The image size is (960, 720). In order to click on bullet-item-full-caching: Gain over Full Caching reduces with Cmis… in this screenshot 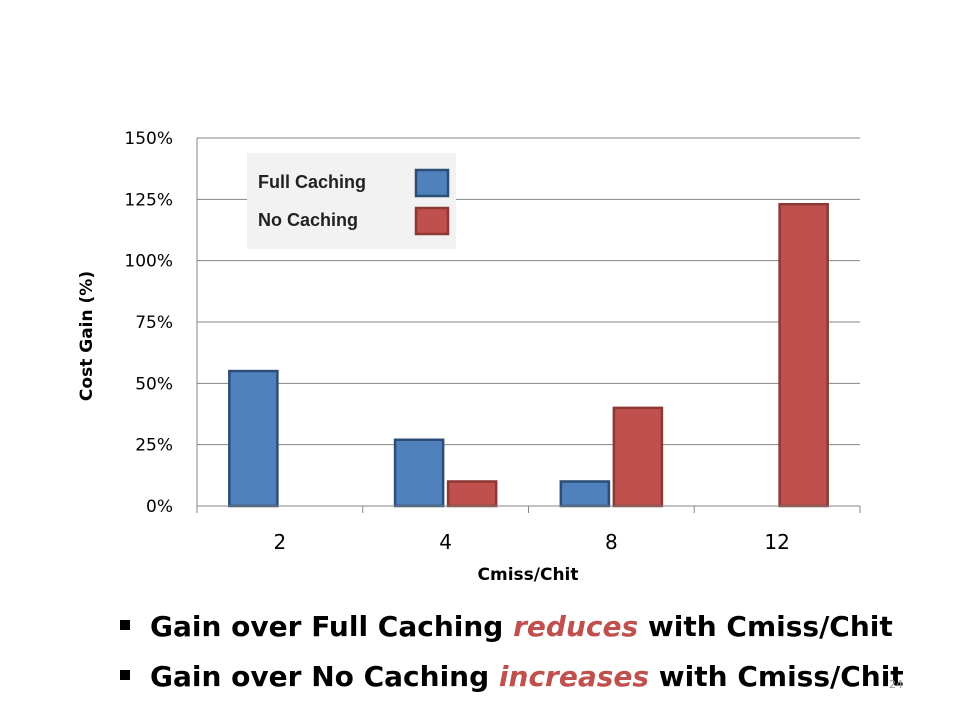, I will do `click(512, 627)`.